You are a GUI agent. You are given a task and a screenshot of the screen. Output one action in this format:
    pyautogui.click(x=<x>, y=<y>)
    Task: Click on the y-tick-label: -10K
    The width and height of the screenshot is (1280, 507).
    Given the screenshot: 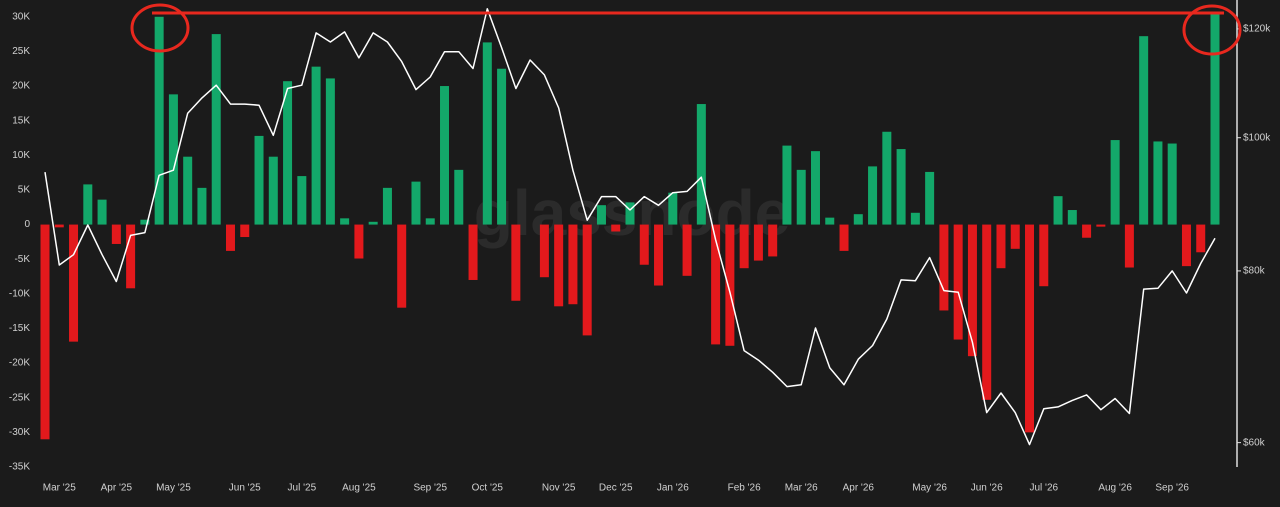 What is the action you would take?
    pyautogui.click(x=19, y=293)
    